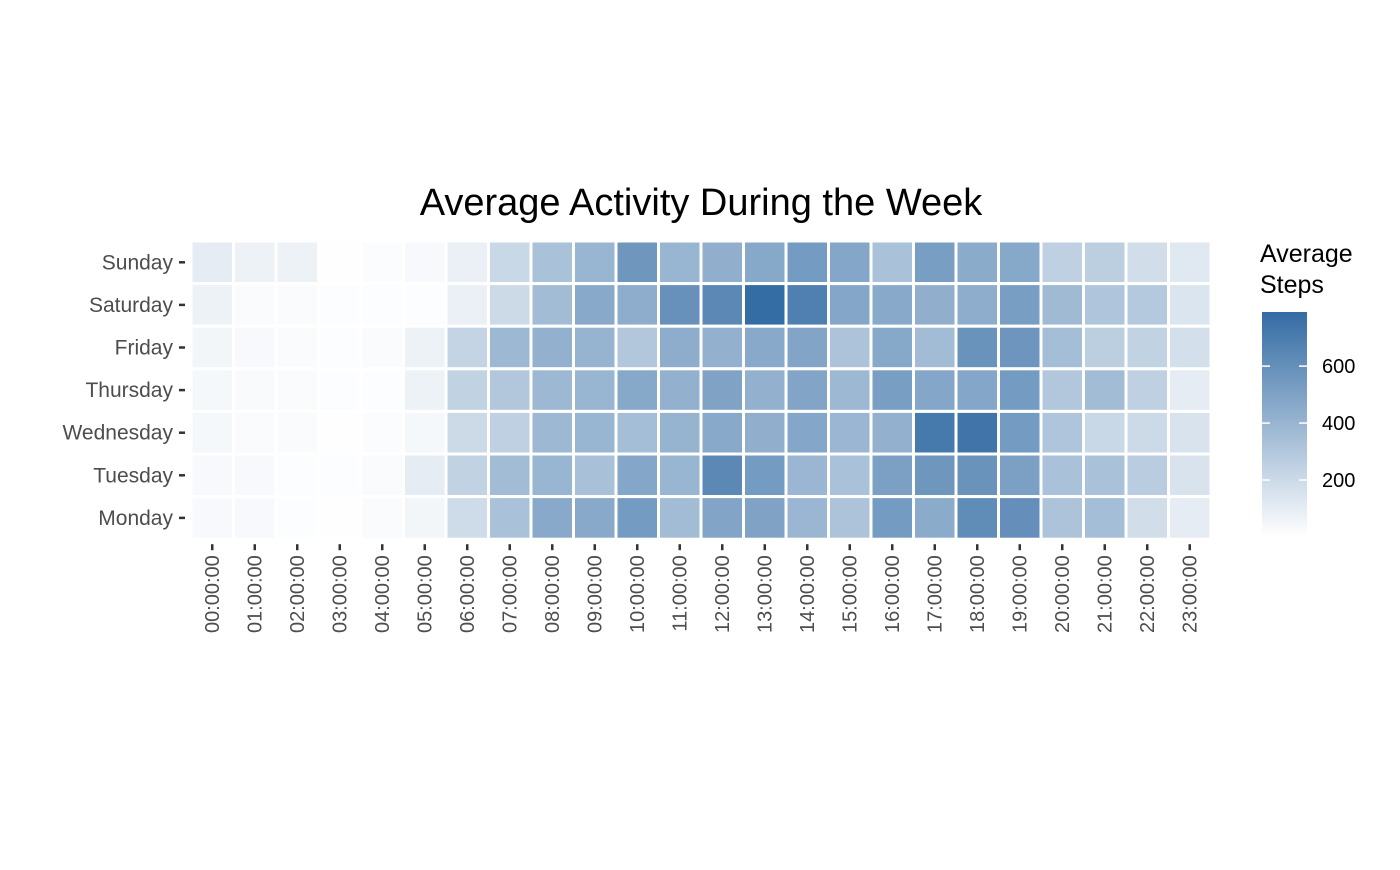 The width and height of the screenshot is (1400, 870). I want to click on colorbar, so click(1284, 424).